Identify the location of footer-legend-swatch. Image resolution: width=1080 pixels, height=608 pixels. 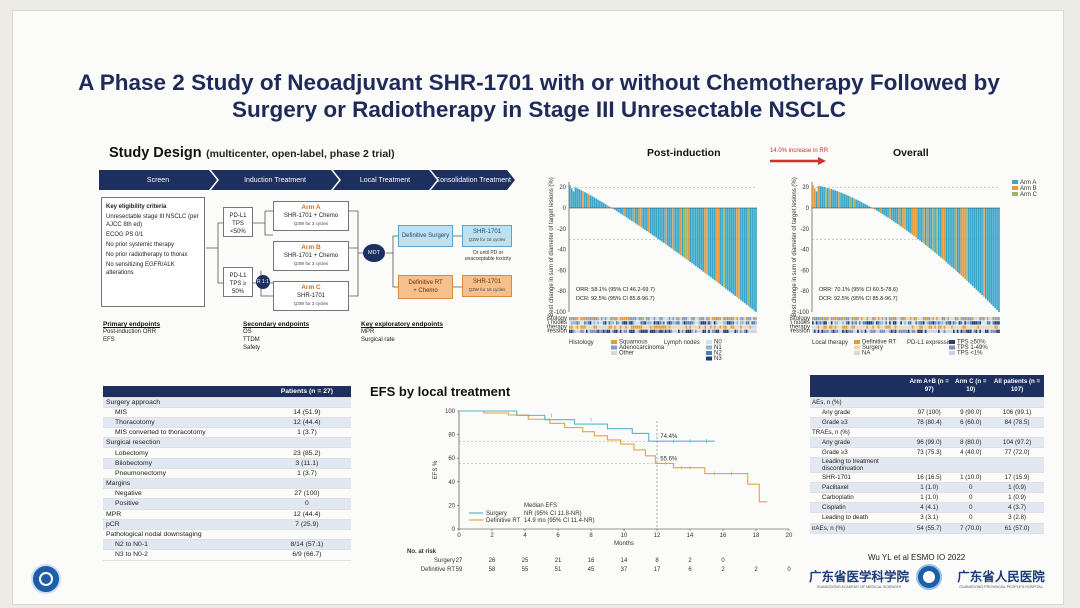
(952, 347).